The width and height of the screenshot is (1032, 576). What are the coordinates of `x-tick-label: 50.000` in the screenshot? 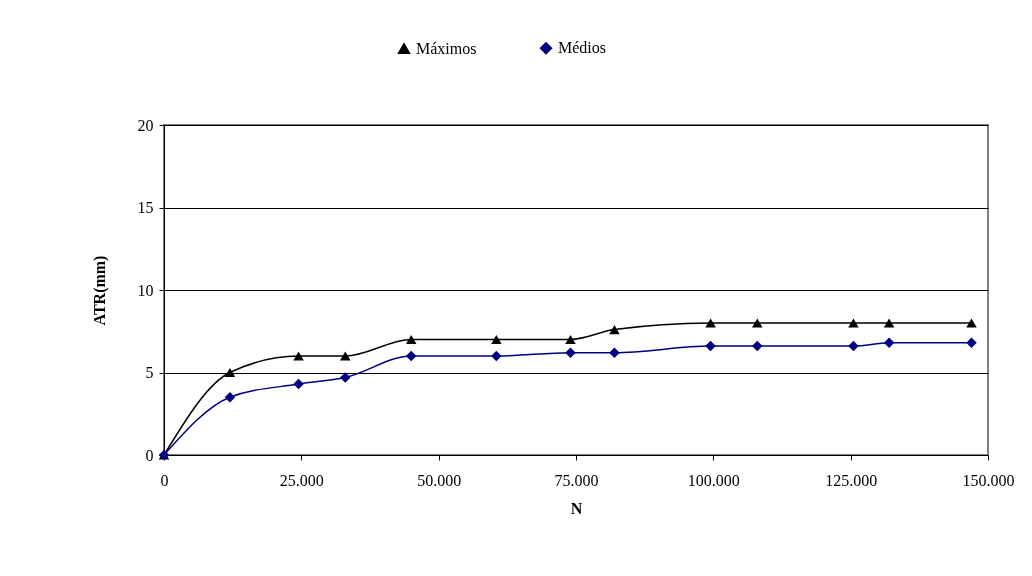 It's located at (439, 480).